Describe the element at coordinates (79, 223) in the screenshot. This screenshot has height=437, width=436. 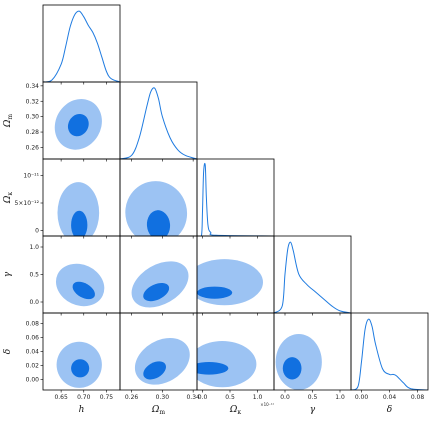
I see `contour-inner-h-ok` at that location.